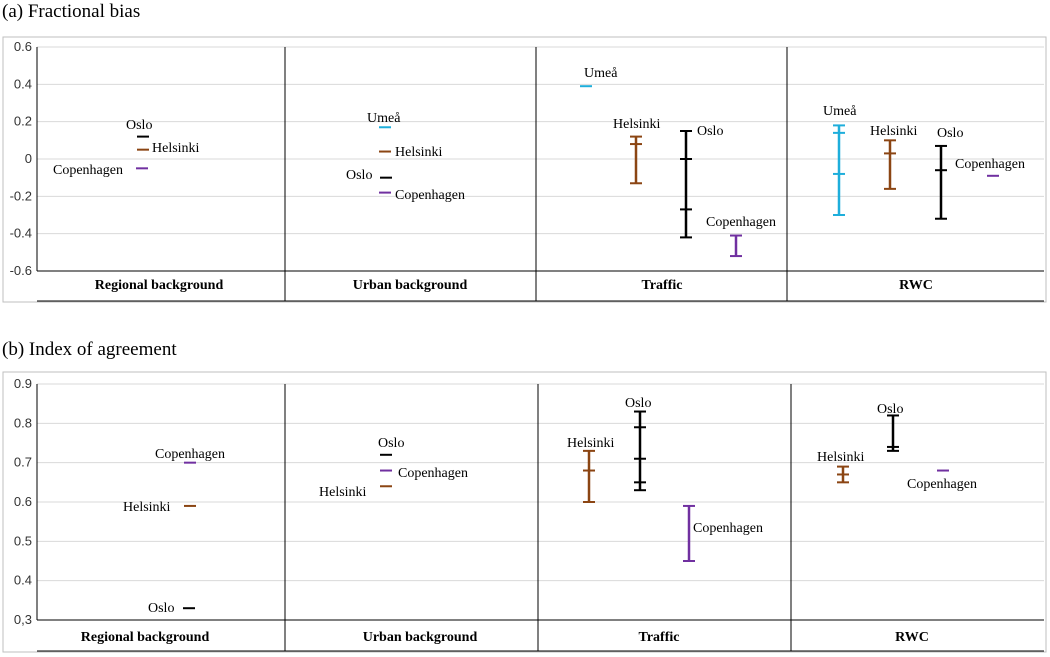 The height and width of the screenshot is (657, 1050). What do you see at coordinates (71, 11) in the screenshot?
I see `panel-a-title: (a) Fractional bias` at bounding box center [71, 11].